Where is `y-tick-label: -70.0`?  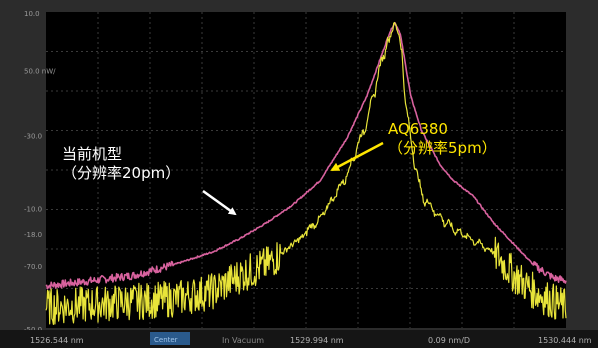 y-tick-label: -70.0 is located at coordinates (33, 267).